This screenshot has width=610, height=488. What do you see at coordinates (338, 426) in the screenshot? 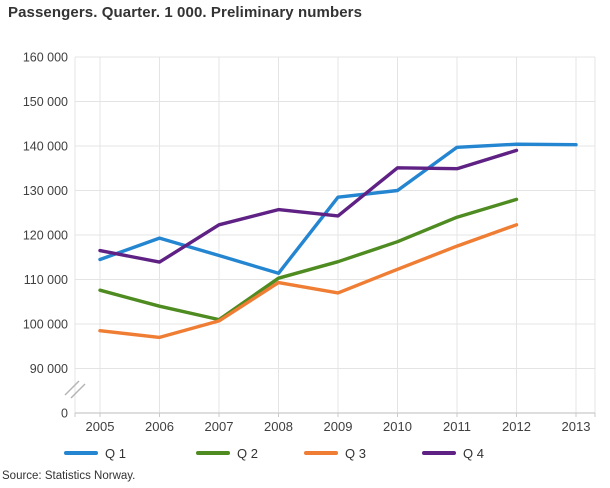
I see `x-axis-year-label: 2009` at bounding box center [338, 426].